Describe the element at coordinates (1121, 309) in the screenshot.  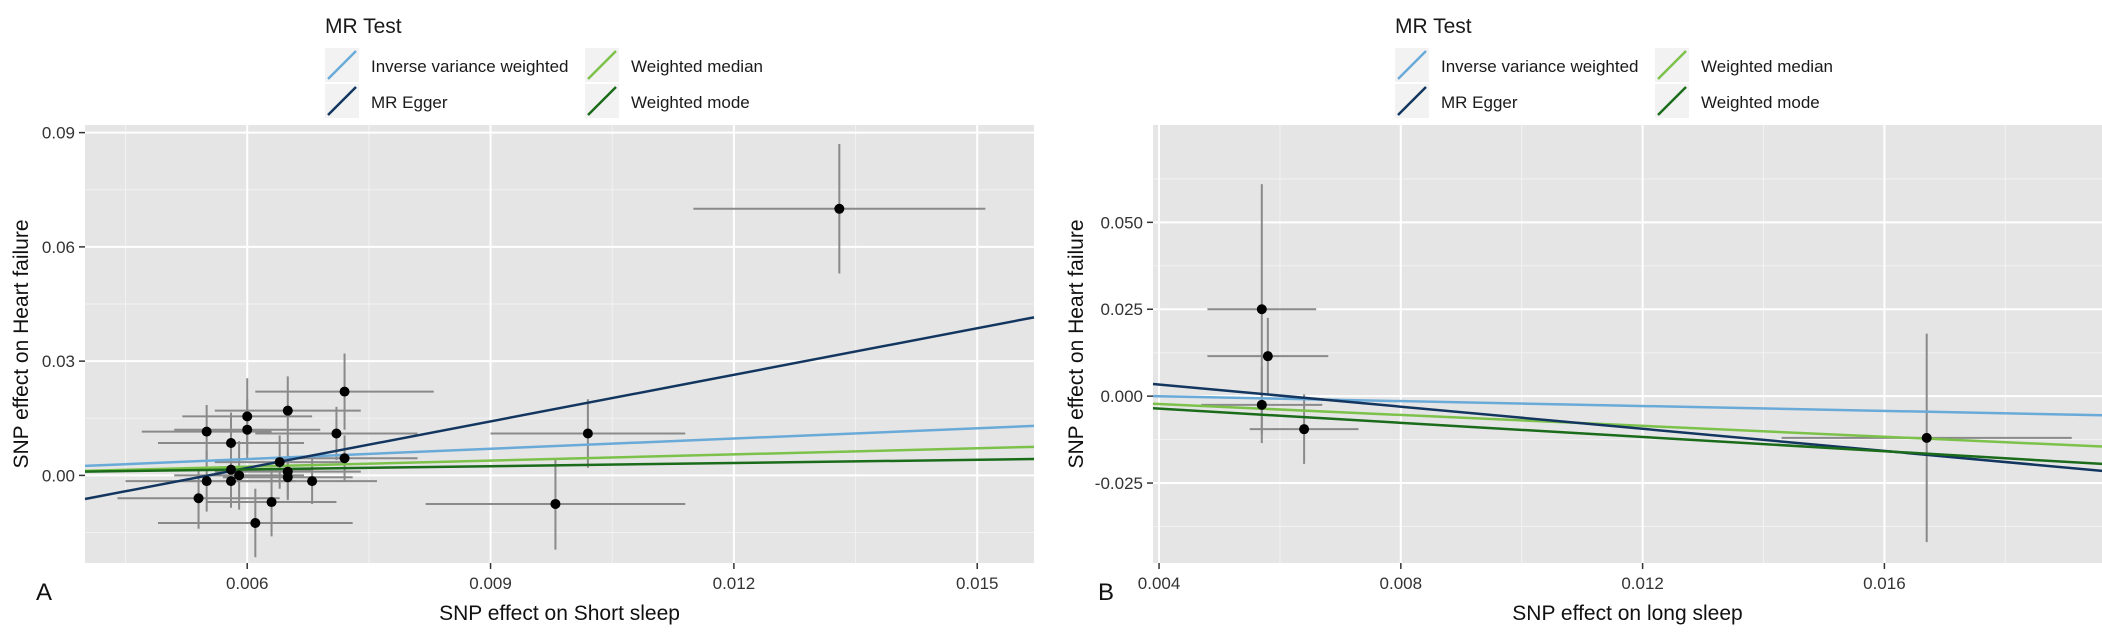
I see `y-tick-label: 0.025` at that location.